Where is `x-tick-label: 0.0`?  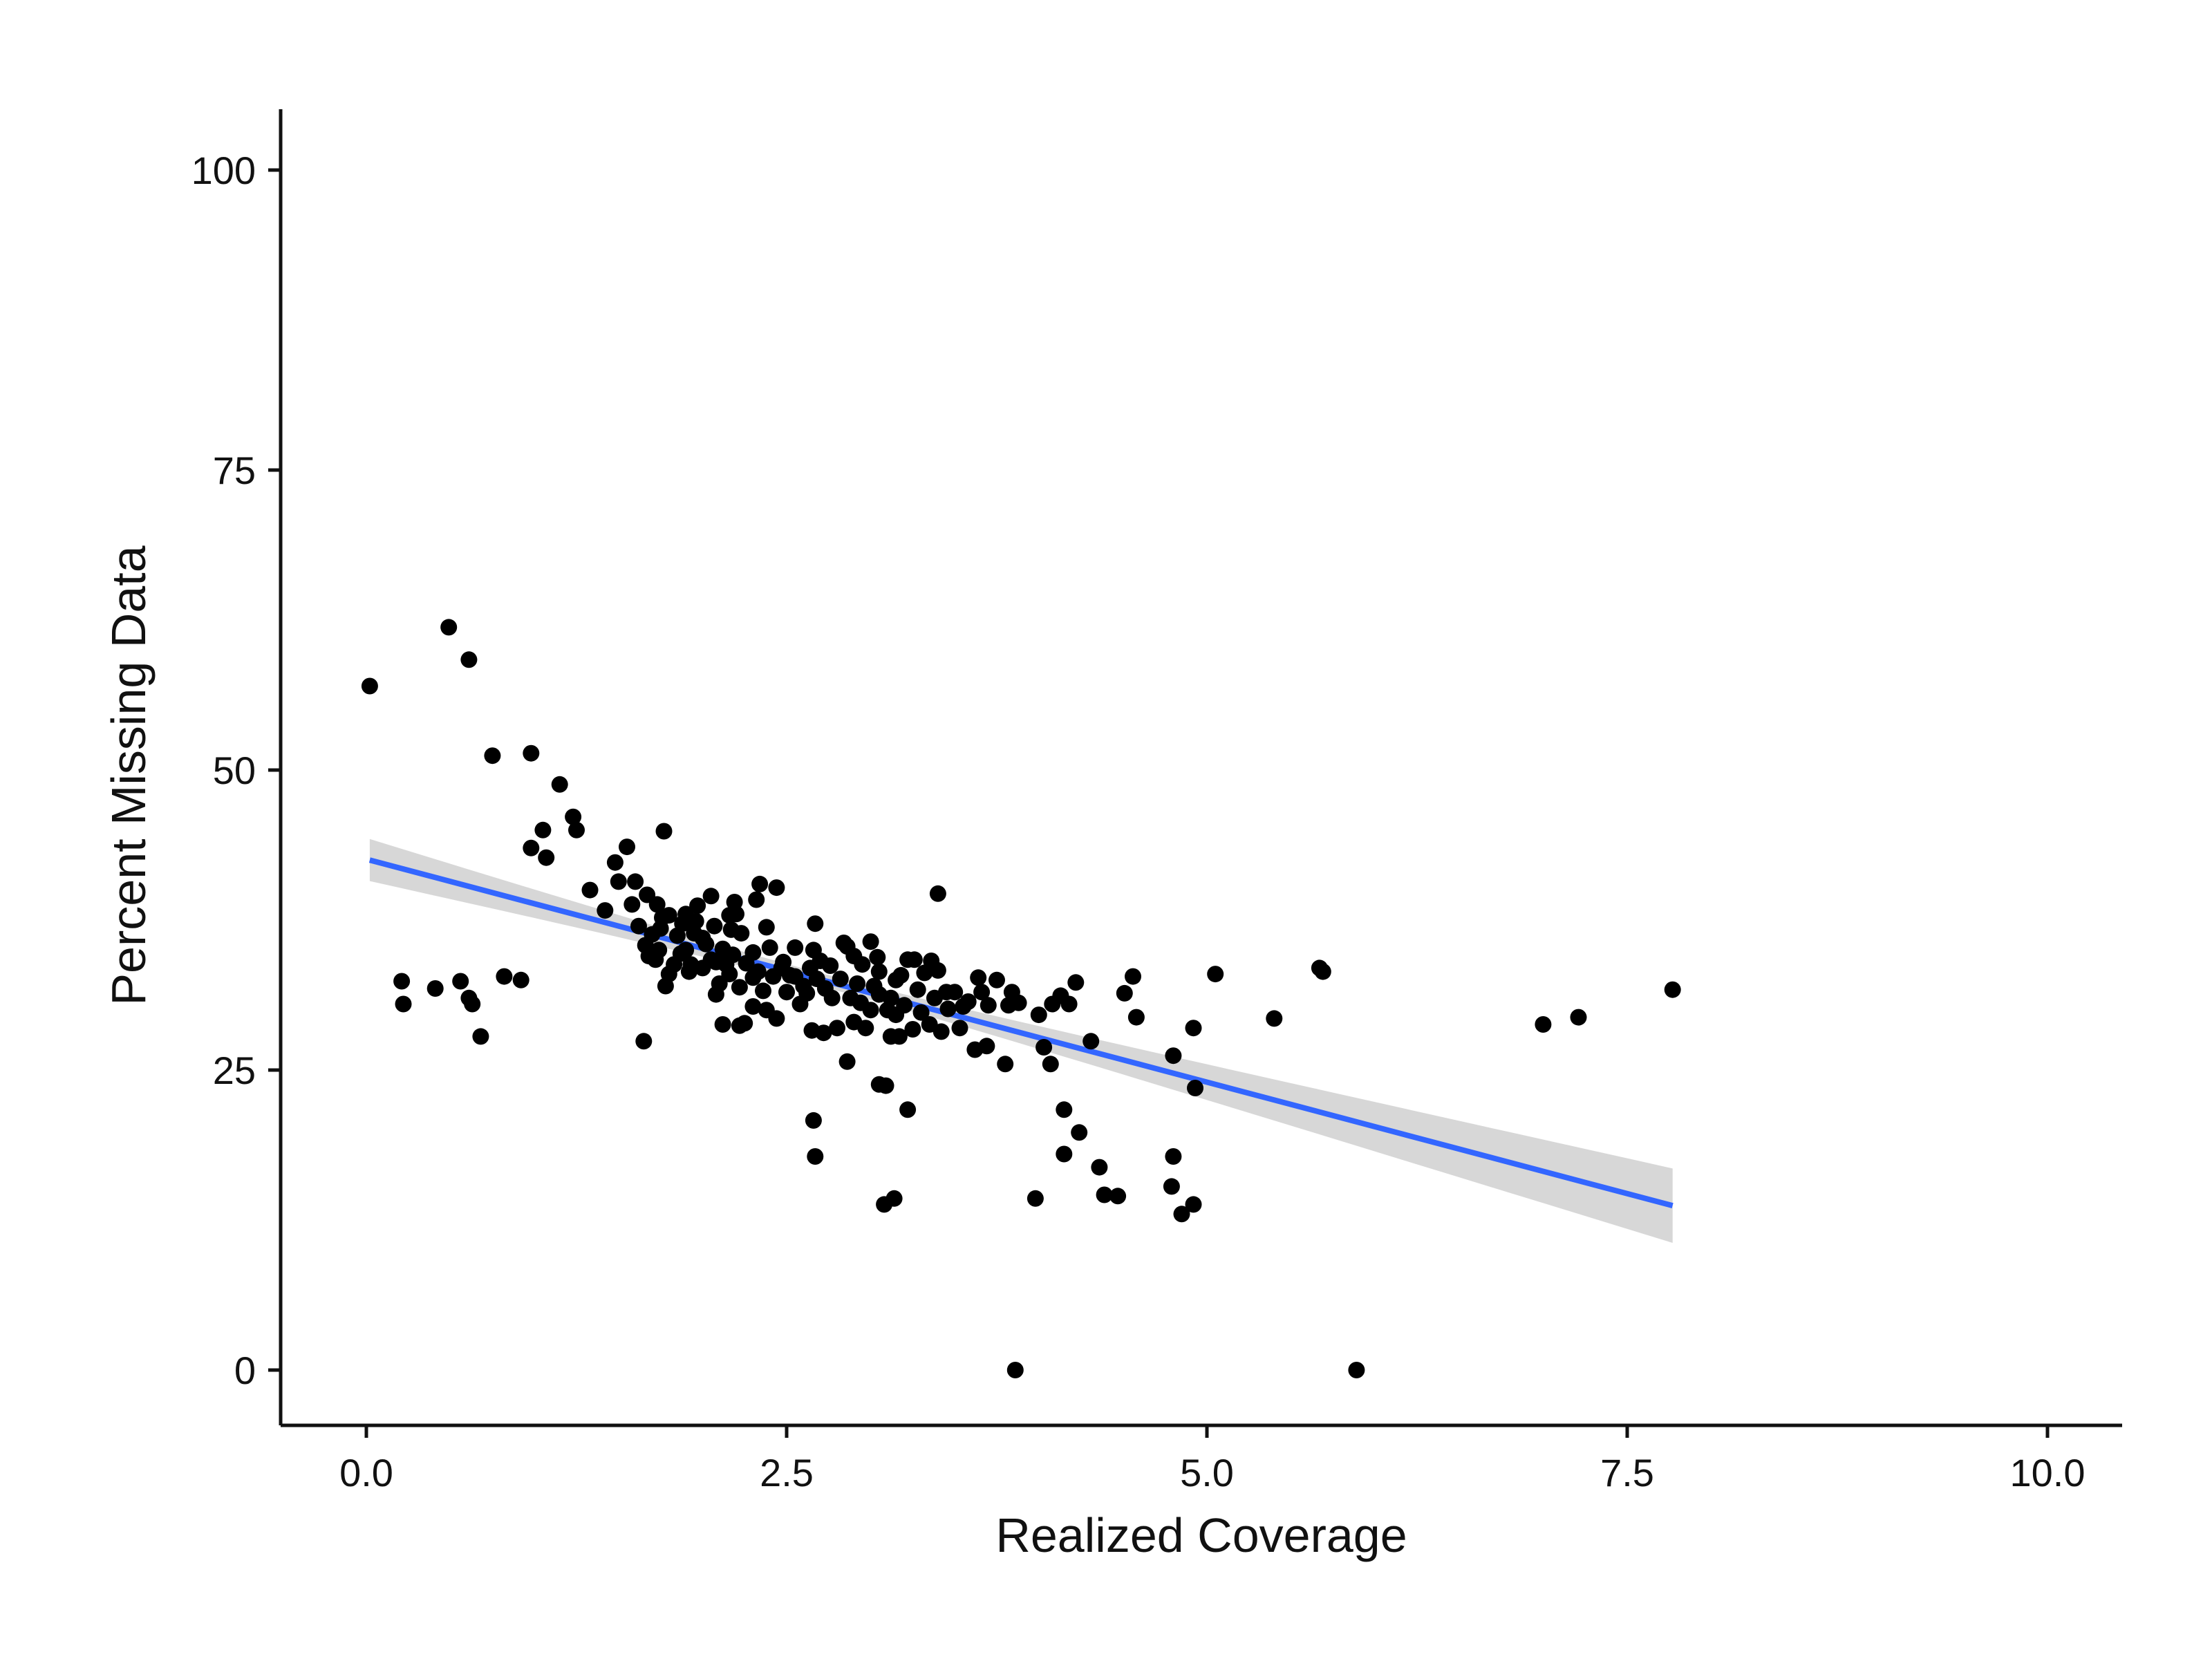
x-tick-label: 0.0 is located at coordinates (366, 1473).